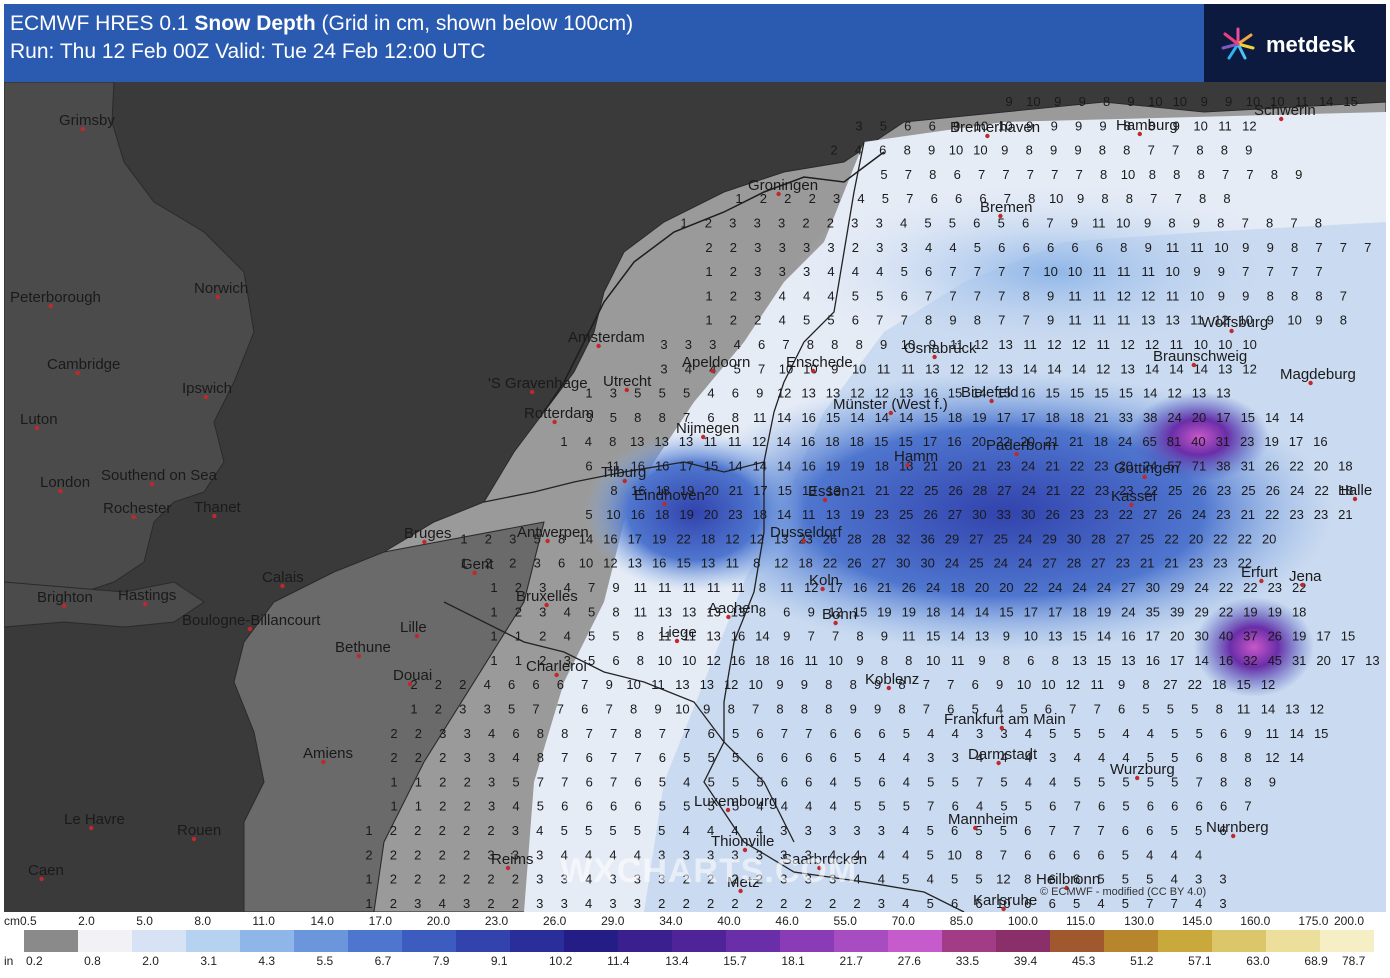 The height and width of the screenshot is (978, 1390). Describe the element at coordinates (854, 538) in the screenshot. I see `grid-value: 28` at that location.